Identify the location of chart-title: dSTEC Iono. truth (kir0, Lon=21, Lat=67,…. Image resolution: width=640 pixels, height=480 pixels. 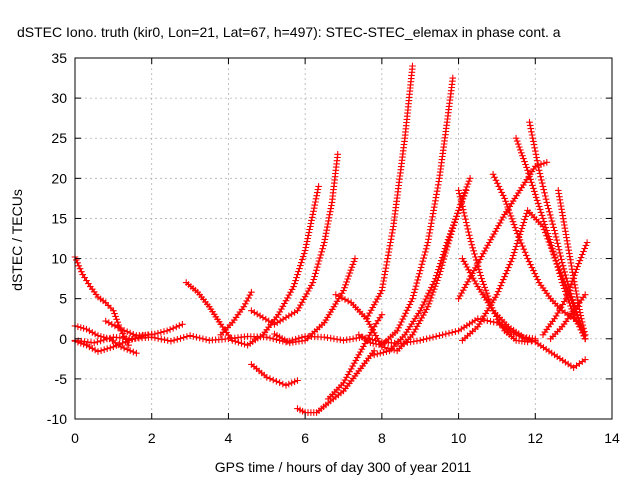
(289, 32).